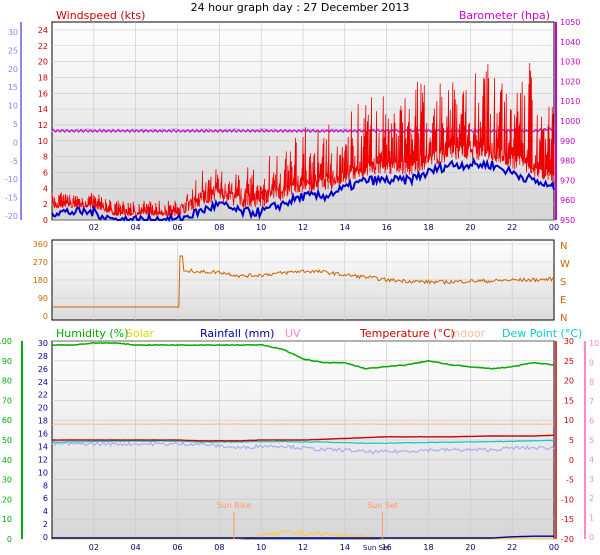 The image size is (600, 555). I want to click on legend-entry: Temperature (°C), so click(407, 333).